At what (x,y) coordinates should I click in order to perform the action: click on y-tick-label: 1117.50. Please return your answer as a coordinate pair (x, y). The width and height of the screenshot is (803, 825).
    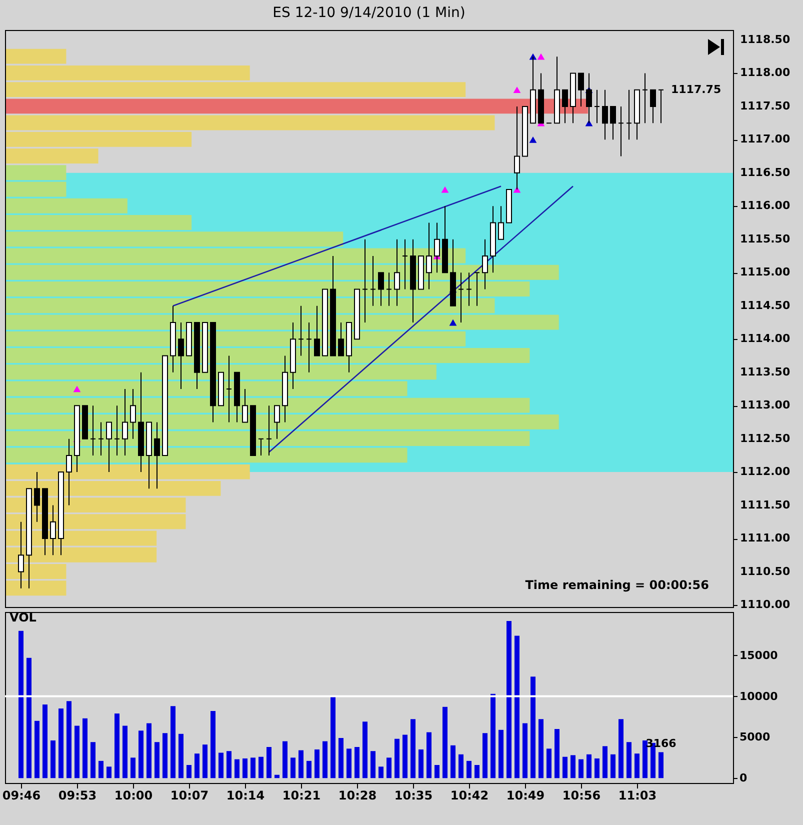
    Looking at the image, I should click on (765, 105).